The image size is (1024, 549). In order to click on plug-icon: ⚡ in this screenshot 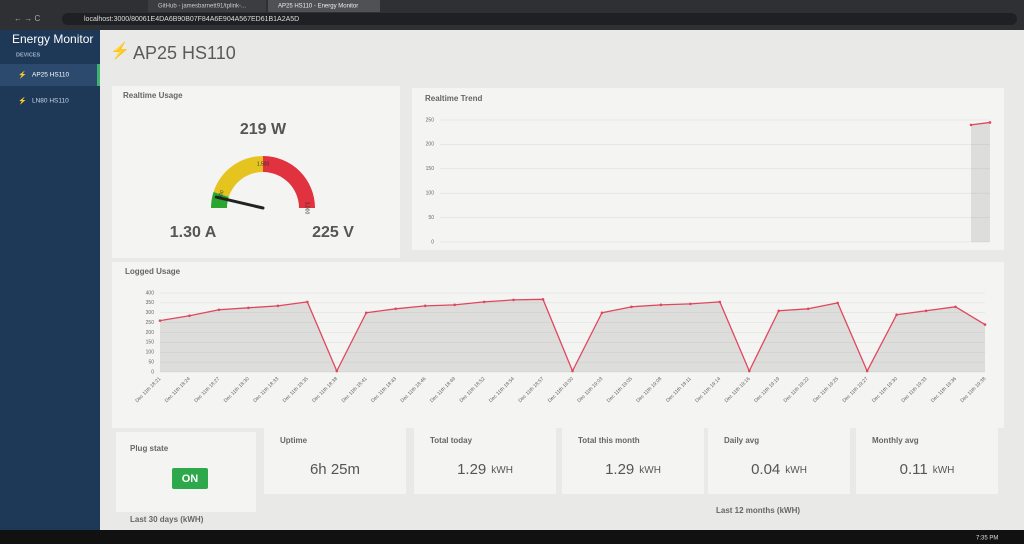, I will do `click(120, 50)`.